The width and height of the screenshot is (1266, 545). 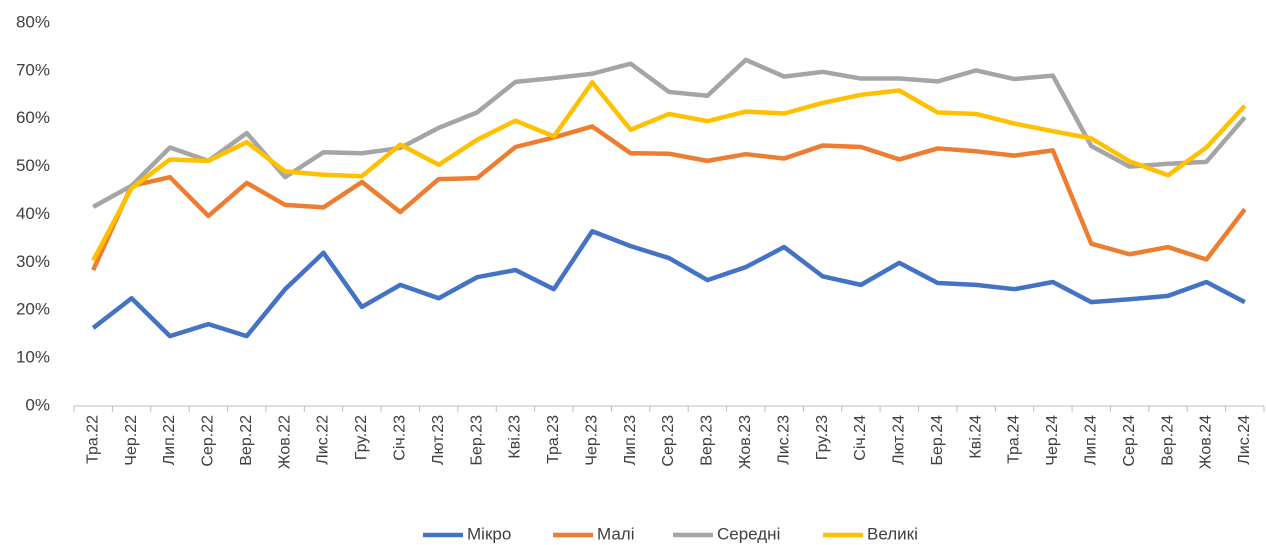 I want to click on x-tick-label: Січ.23, so click(x=400, y=438).